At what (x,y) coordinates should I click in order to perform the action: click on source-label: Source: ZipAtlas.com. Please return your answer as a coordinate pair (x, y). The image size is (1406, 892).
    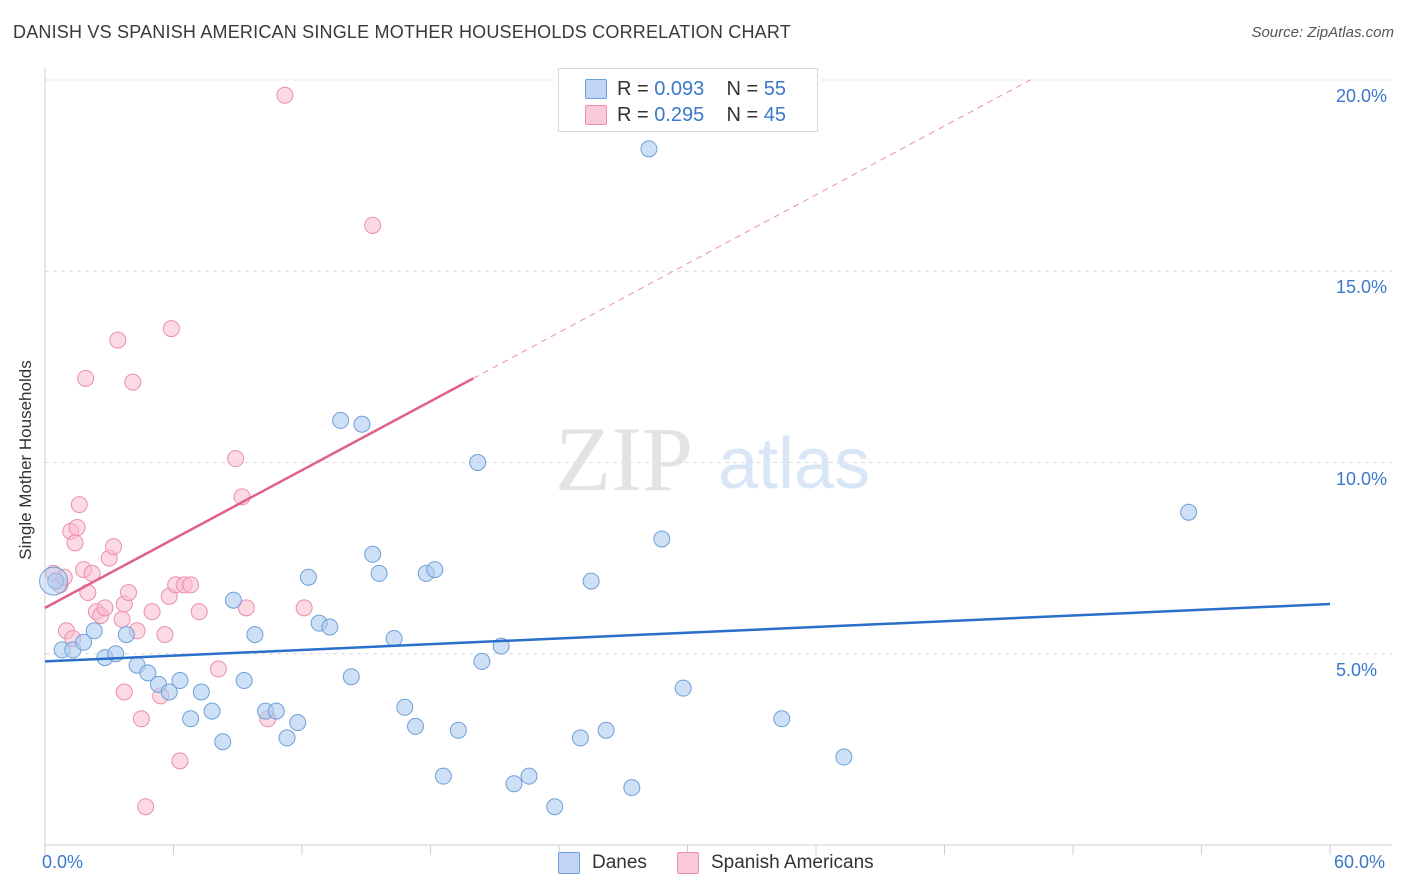
    Looking at the image, I should click on (1322, 32).